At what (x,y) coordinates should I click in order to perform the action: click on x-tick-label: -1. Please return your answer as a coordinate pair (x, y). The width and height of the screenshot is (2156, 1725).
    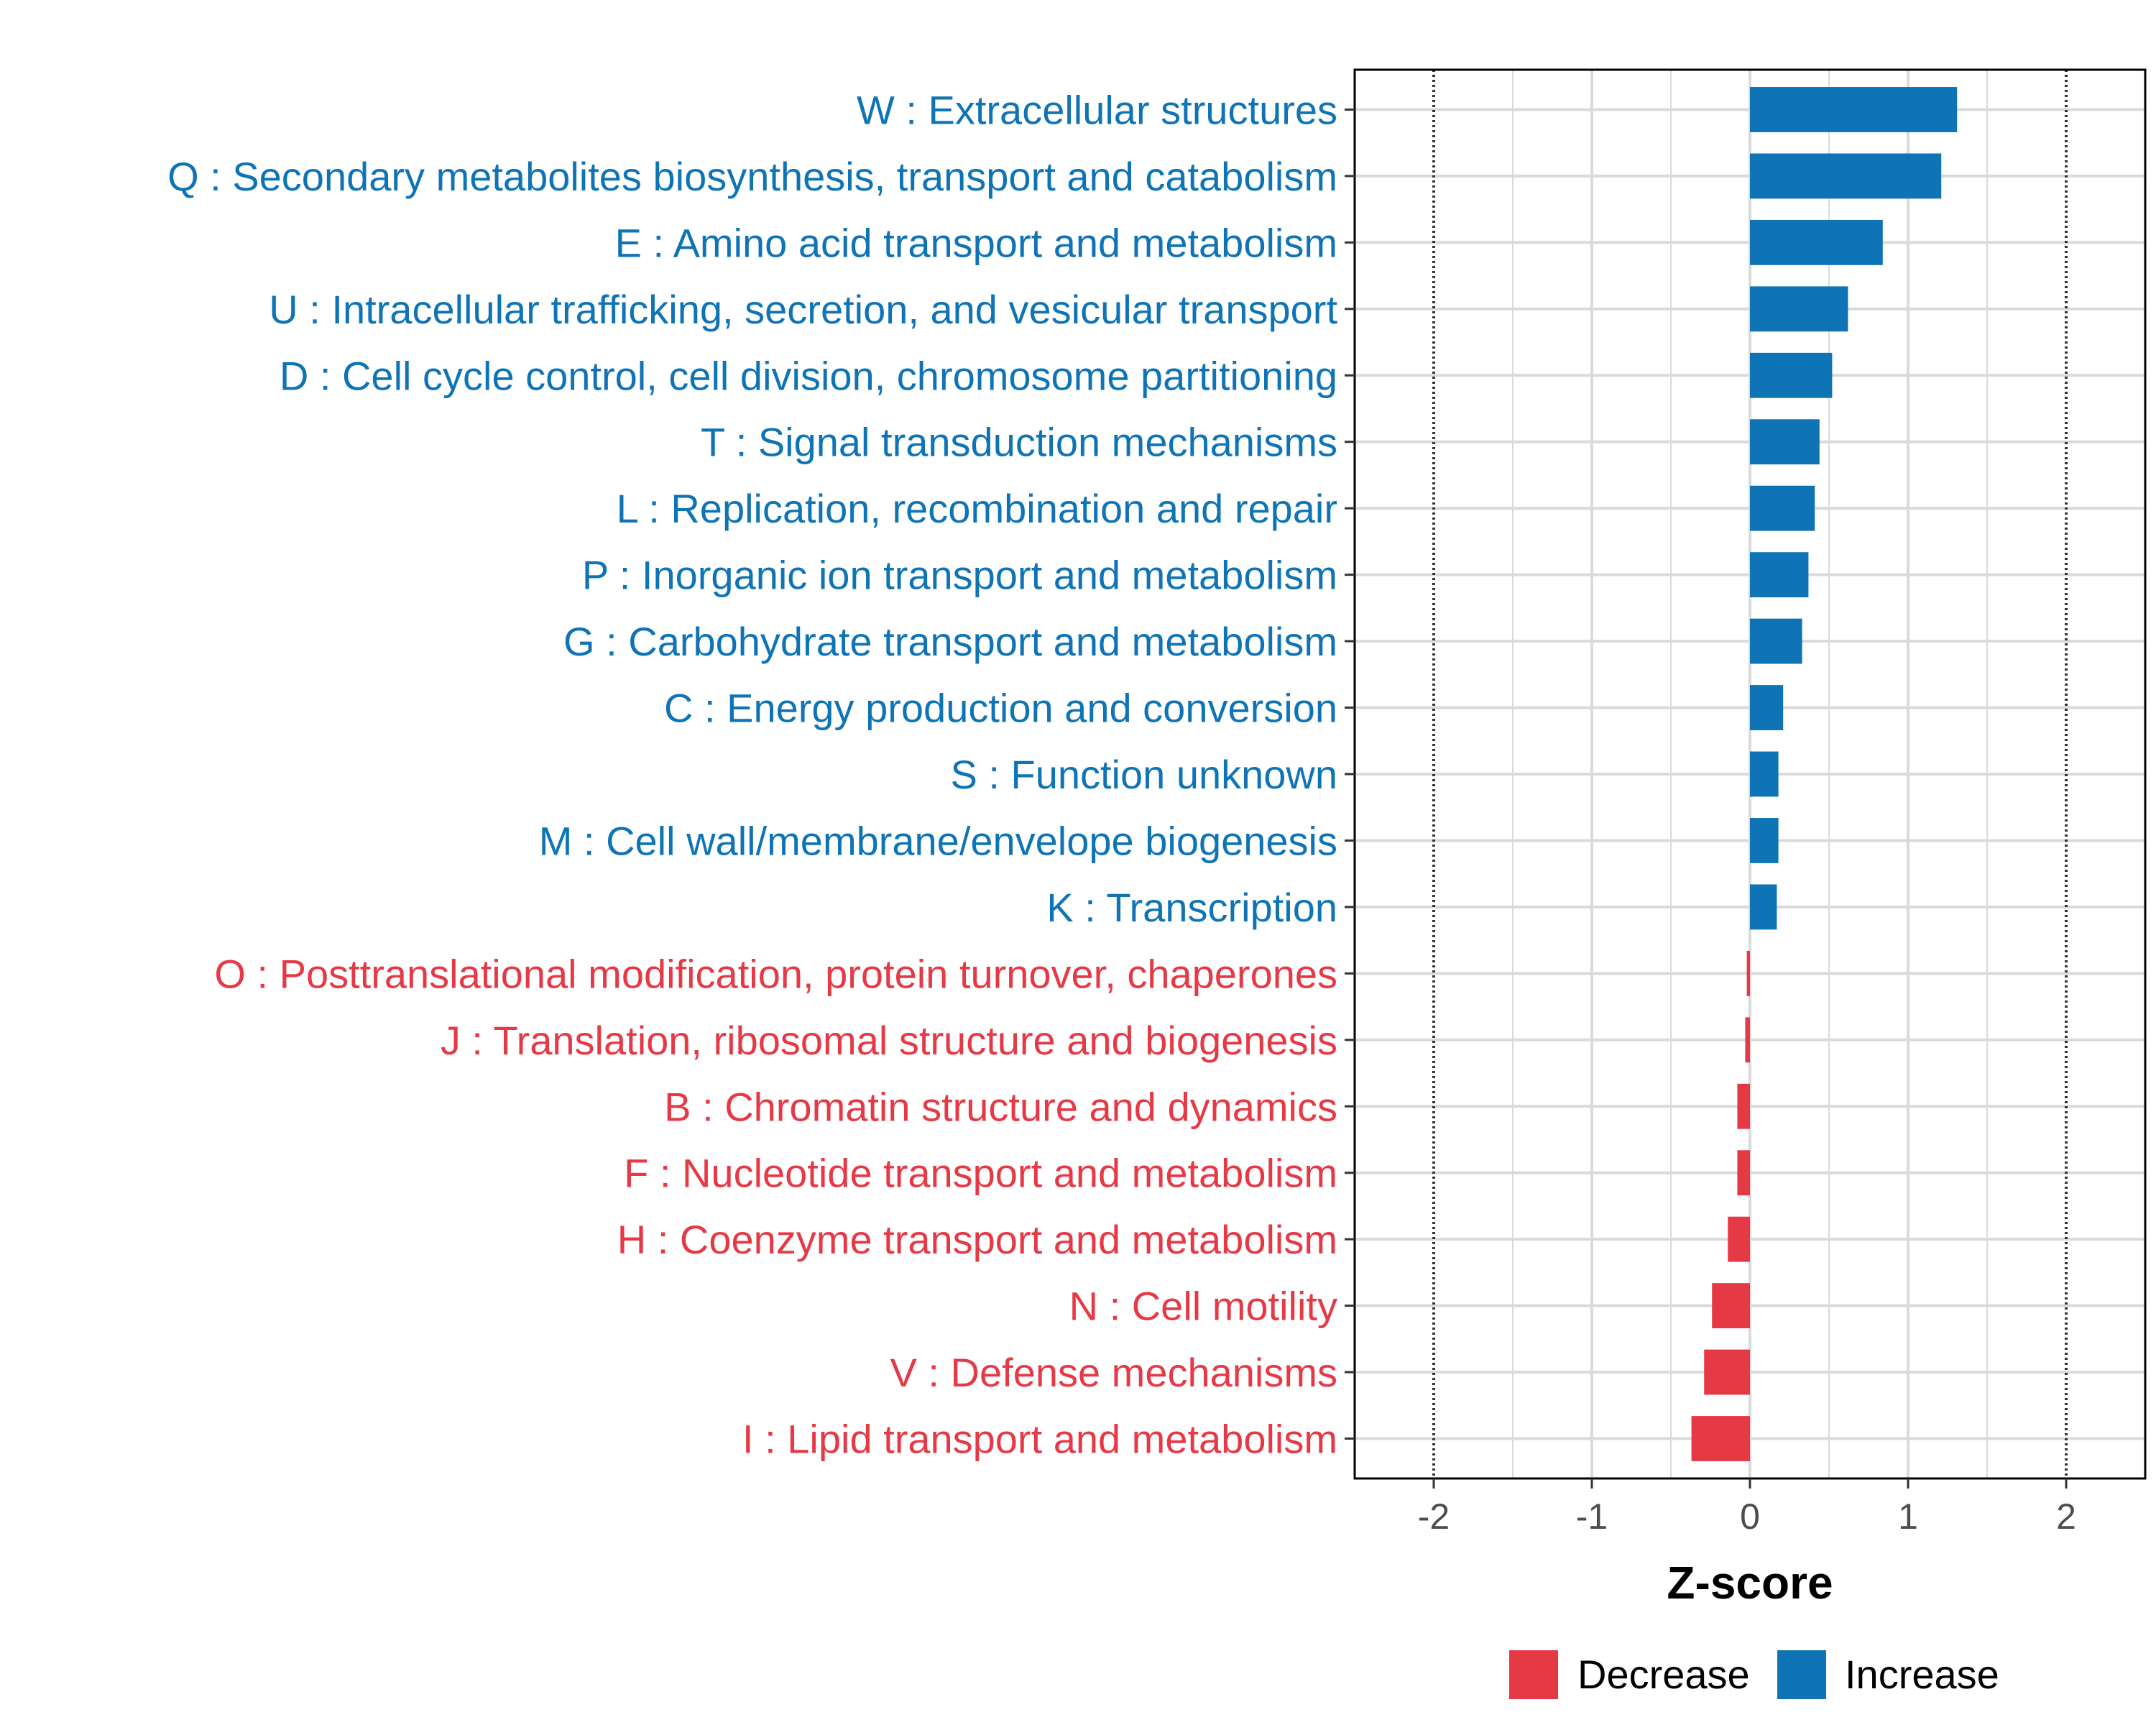
    Looking at the image, I should click on (1592, 1516).